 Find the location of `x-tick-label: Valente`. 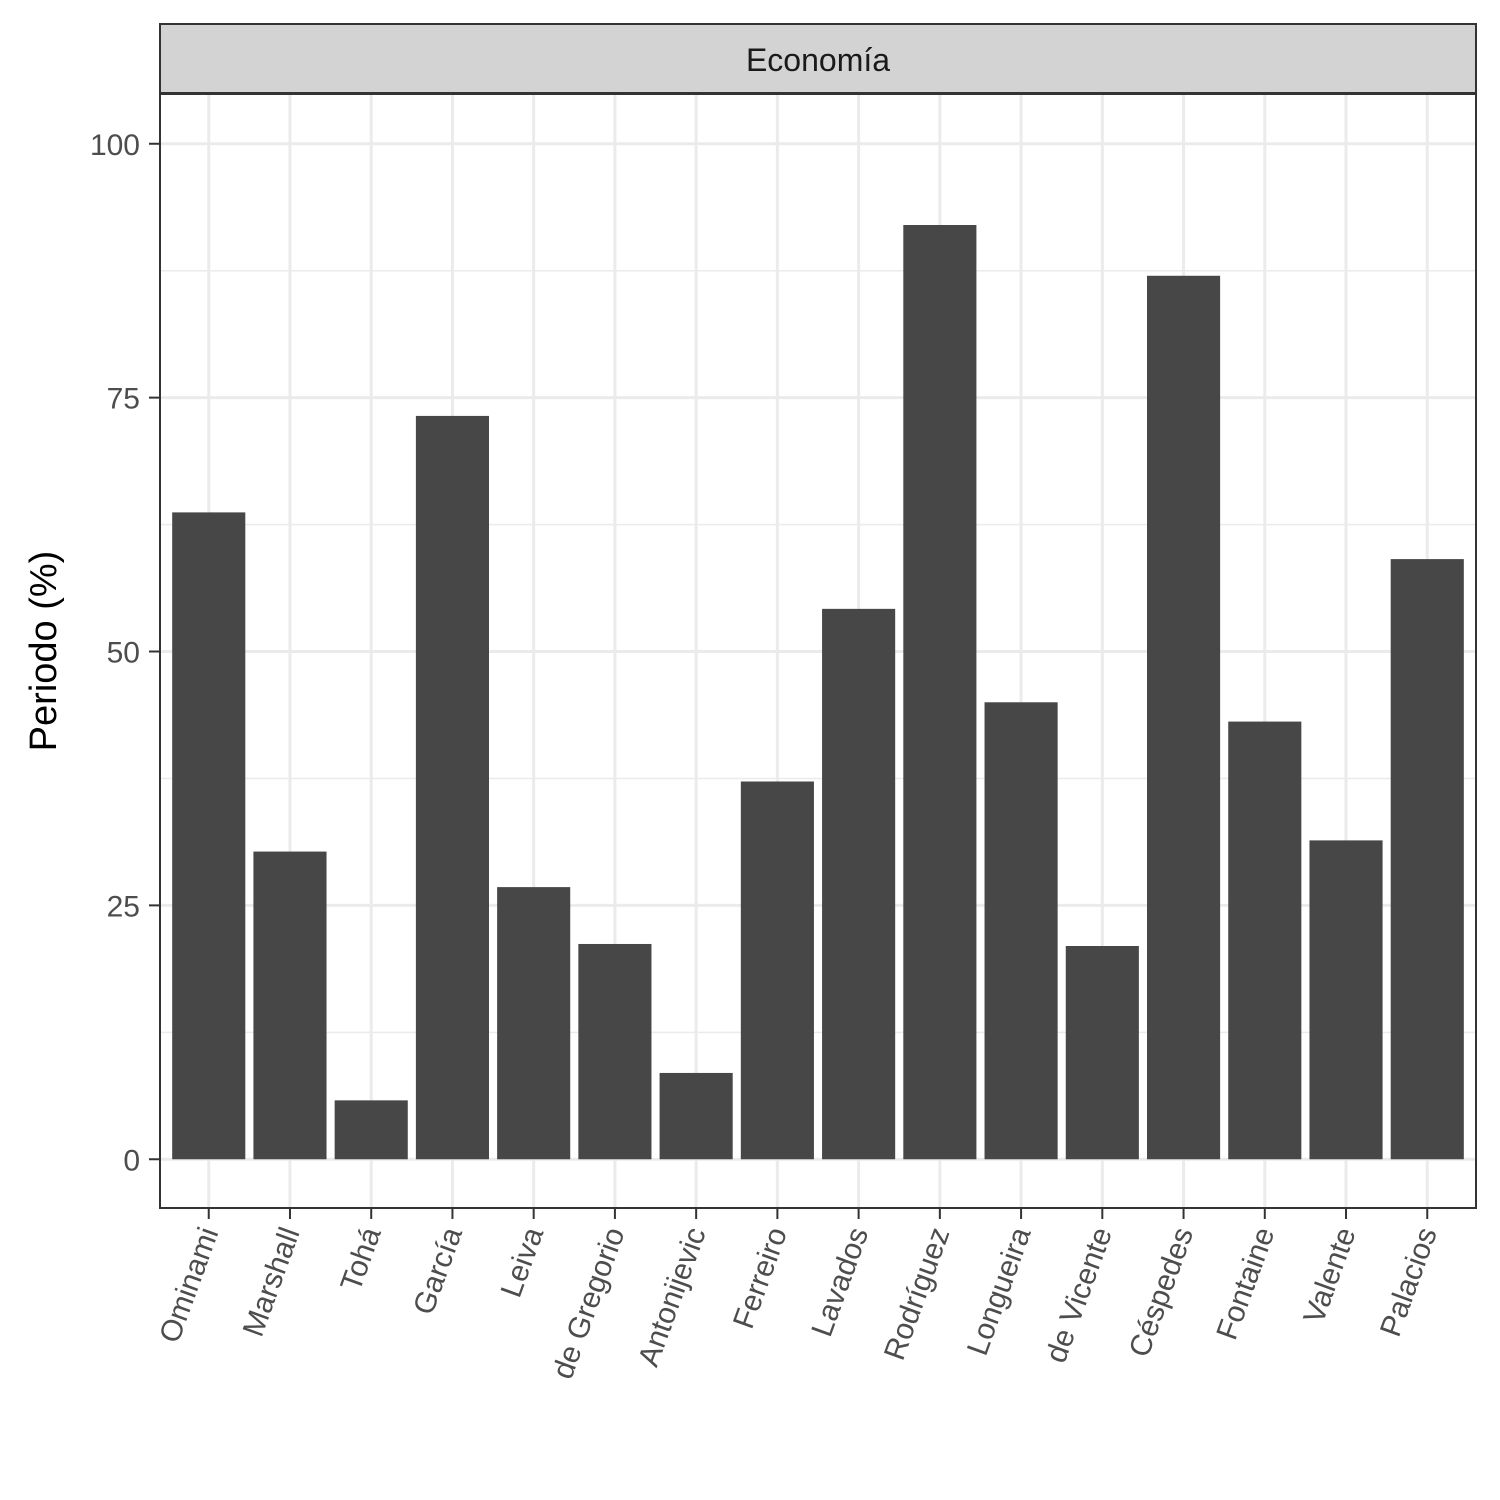

x-tick-label: Valente is located at coordinates (1330, 1275).